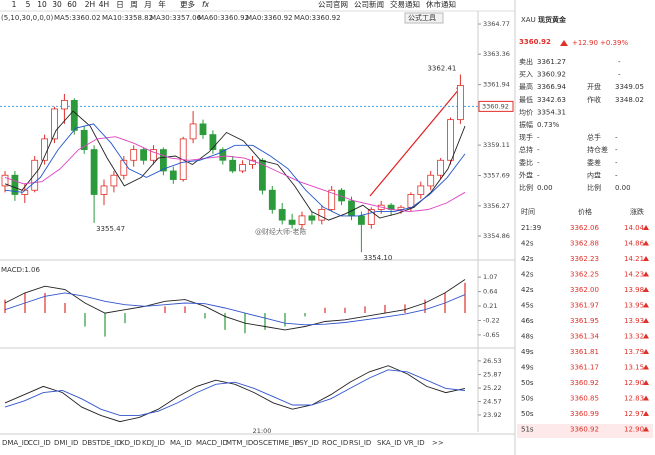  What do you see at coordinates (57, 4) in the screenshot?
I see `period-tab: 30` at bounding box center [57, 4].